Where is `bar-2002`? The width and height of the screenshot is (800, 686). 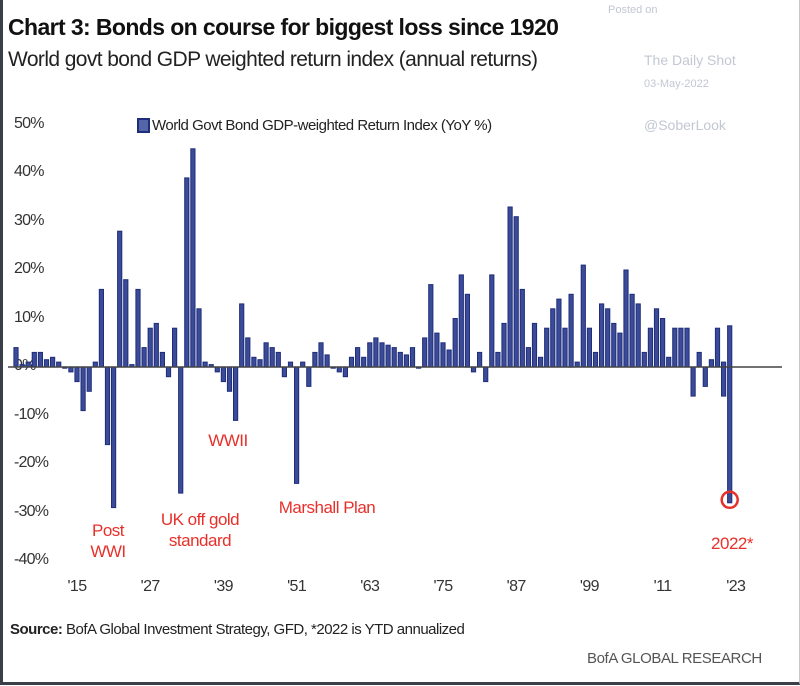 bar-2002 is located at coordinates (608, 338).